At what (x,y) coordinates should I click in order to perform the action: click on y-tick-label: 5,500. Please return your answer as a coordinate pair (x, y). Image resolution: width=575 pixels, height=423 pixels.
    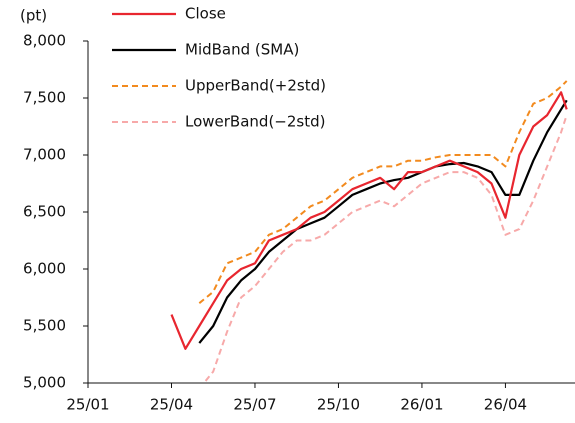
    Looking at the image, I should click on (44, 326).